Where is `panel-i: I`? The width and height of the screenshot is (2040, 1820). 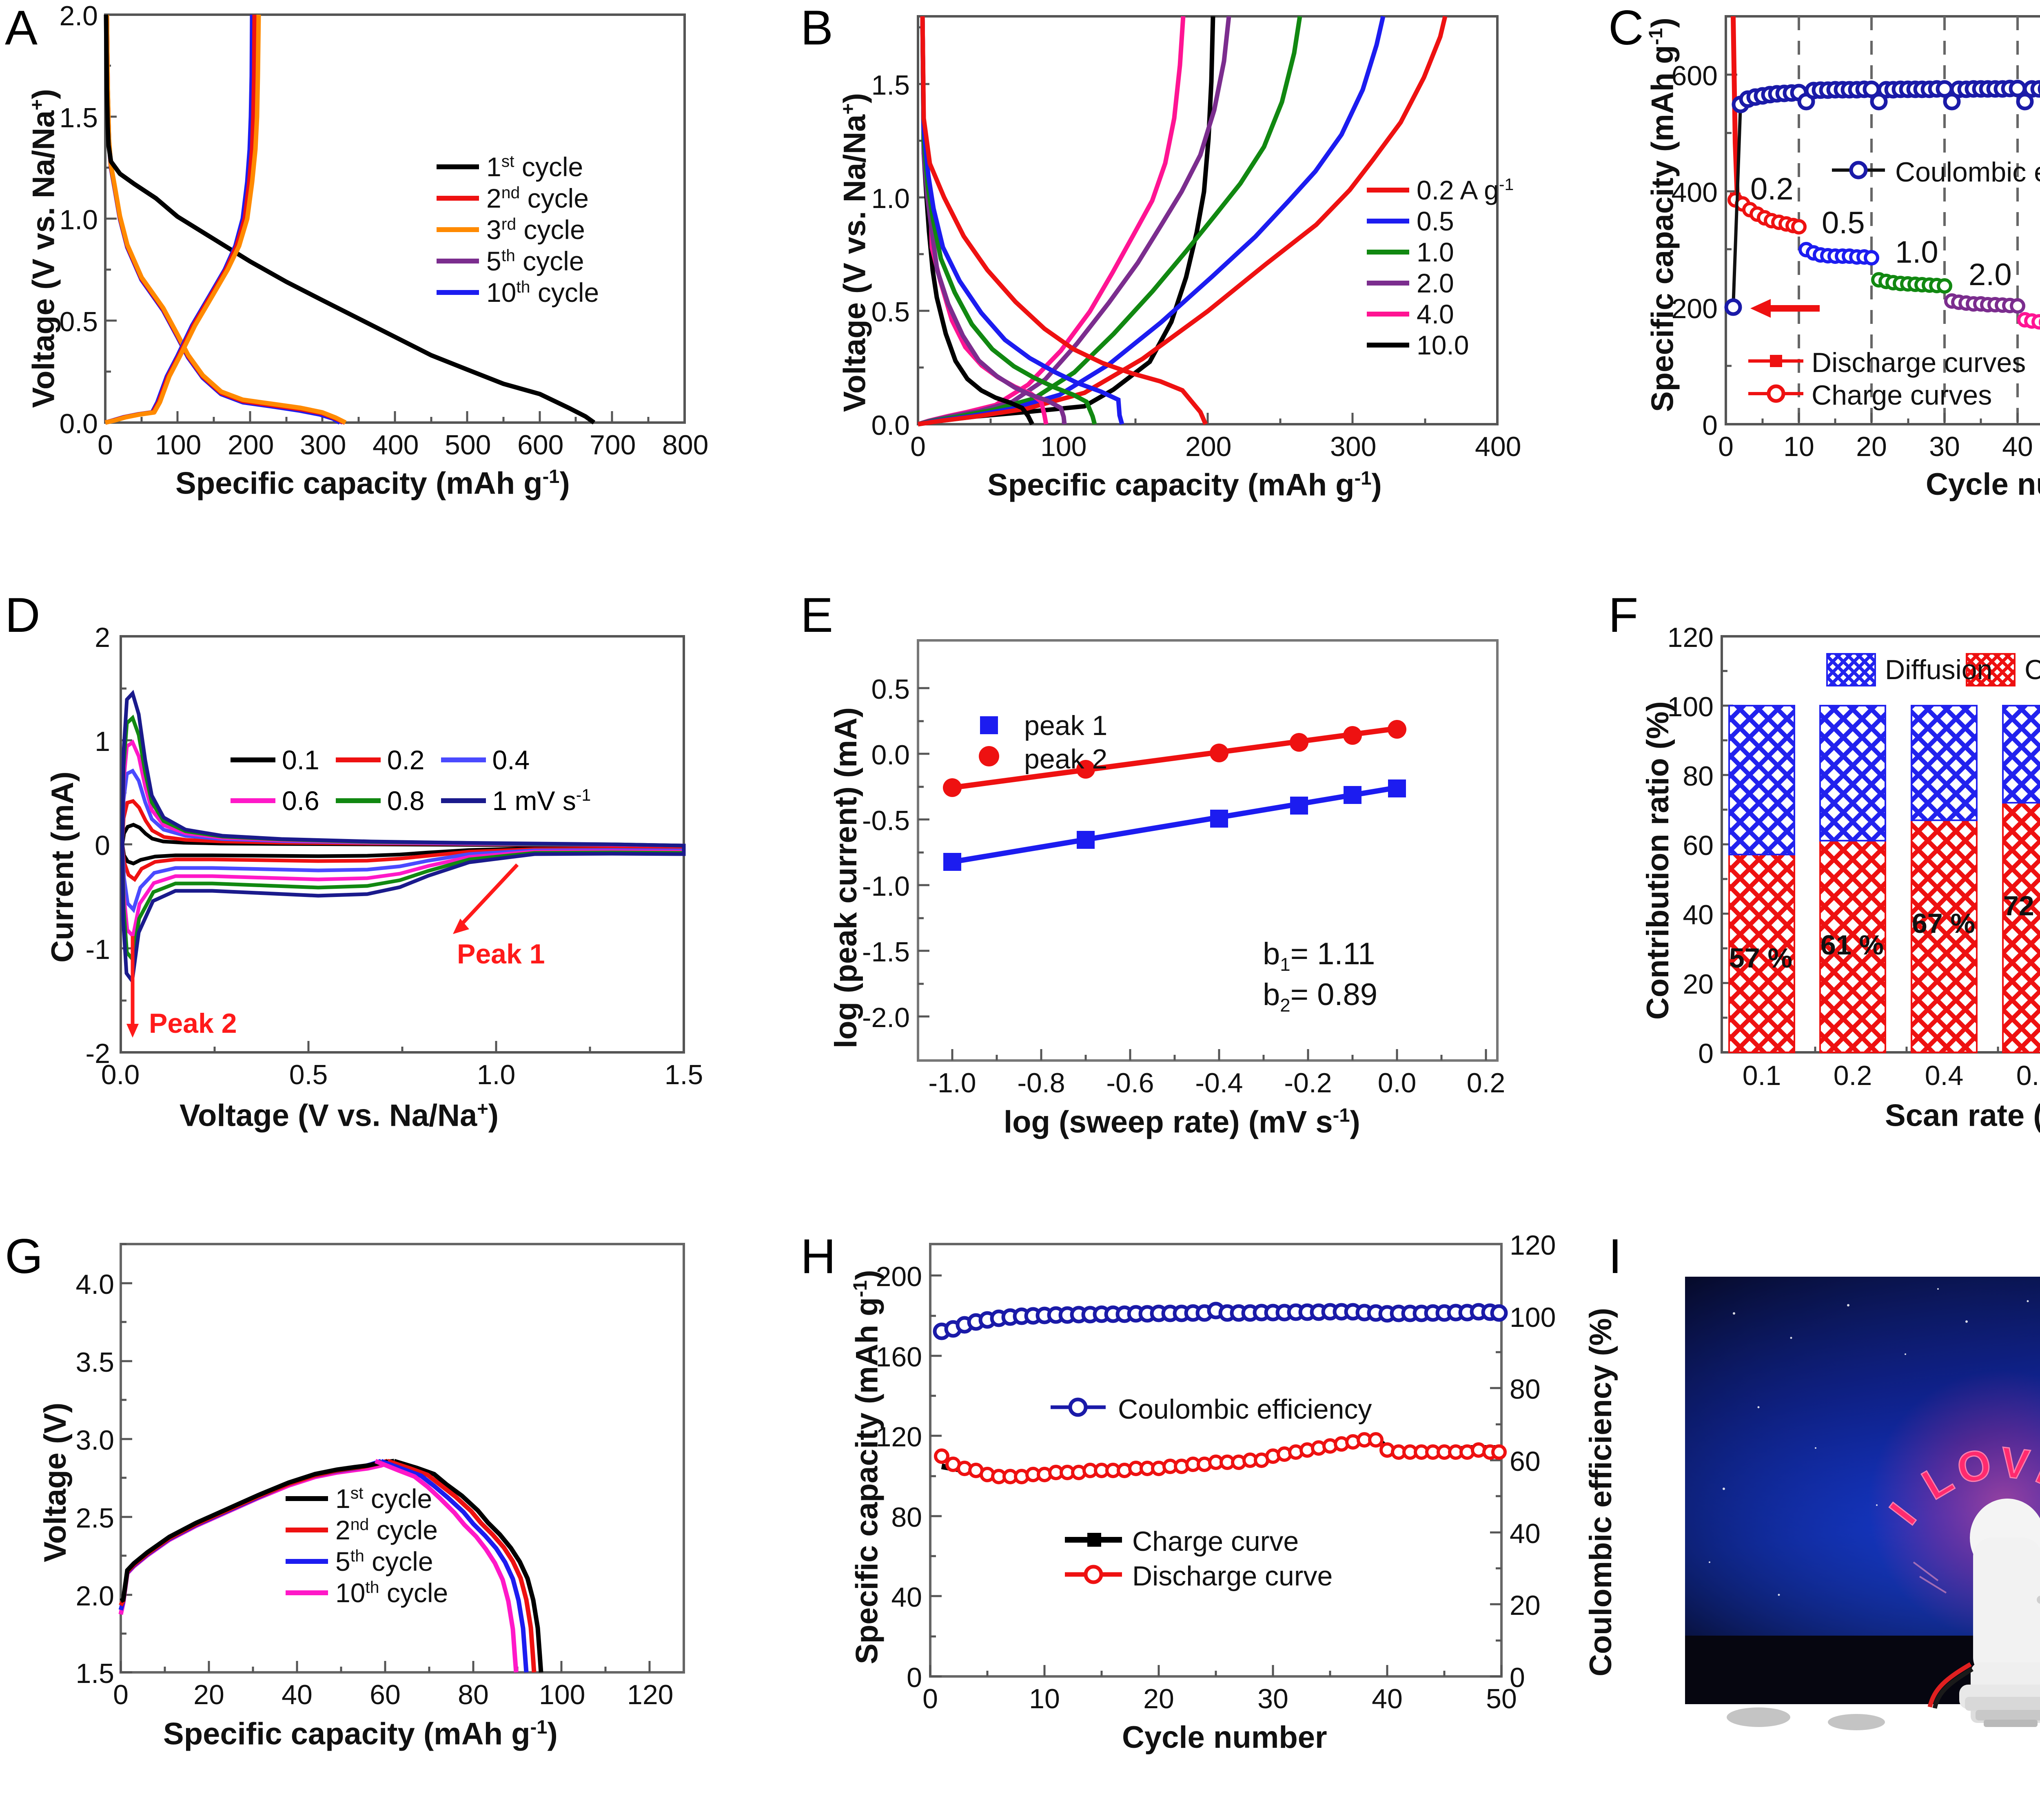 panel-i: I is located at coordinates (1819, 1508).